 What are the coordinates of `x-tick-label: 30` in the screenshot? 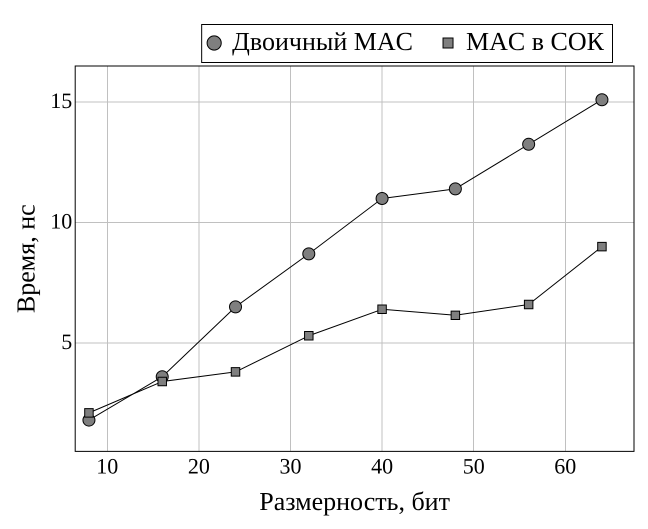 It's located at (290, 465).